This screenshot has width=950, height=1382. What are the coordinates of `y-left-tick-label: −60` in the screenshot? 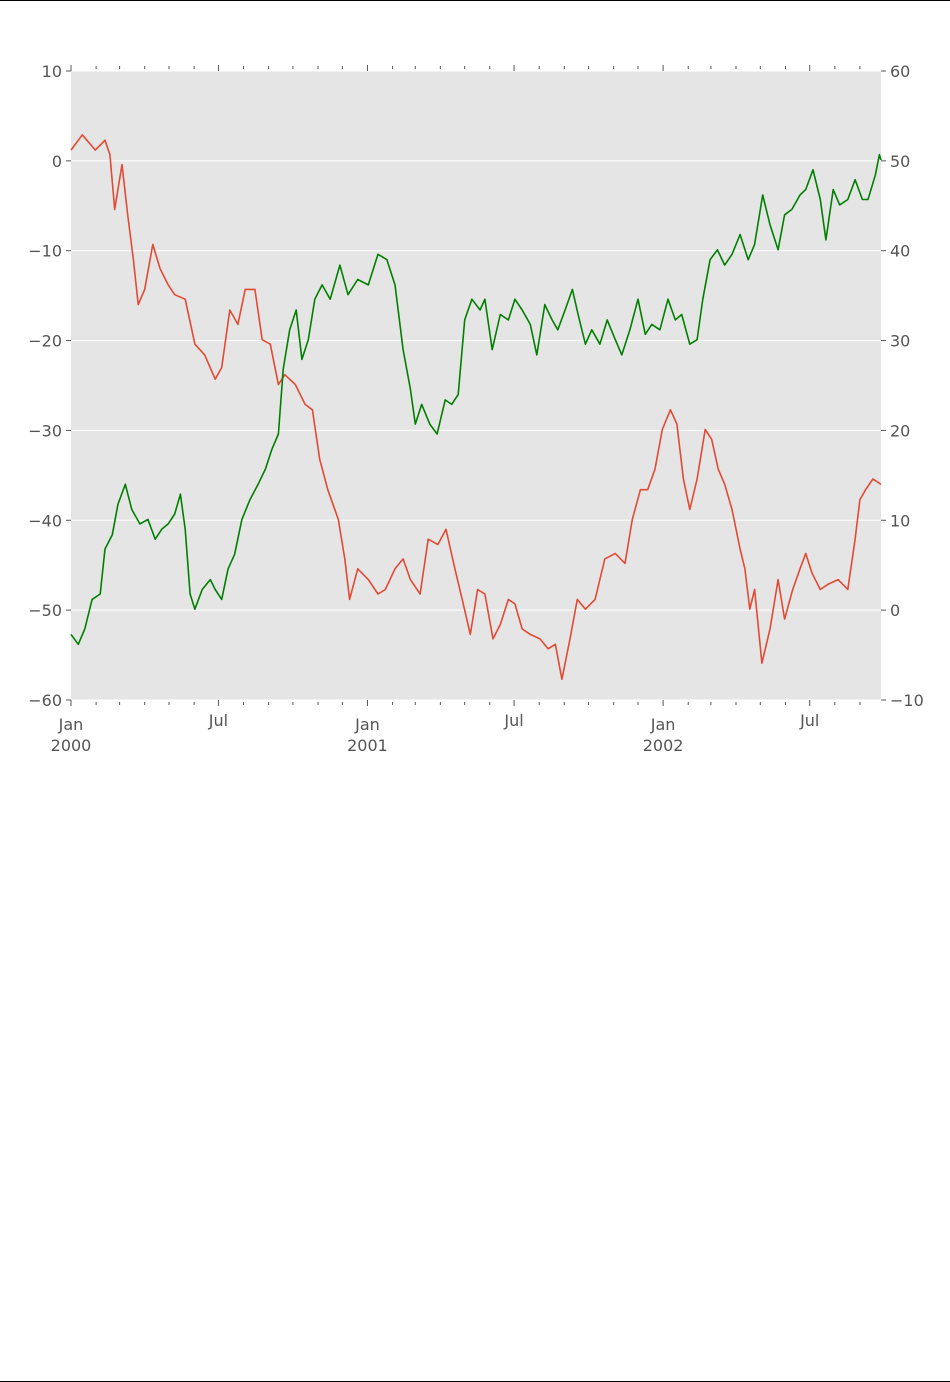 It's located at (45, 700).